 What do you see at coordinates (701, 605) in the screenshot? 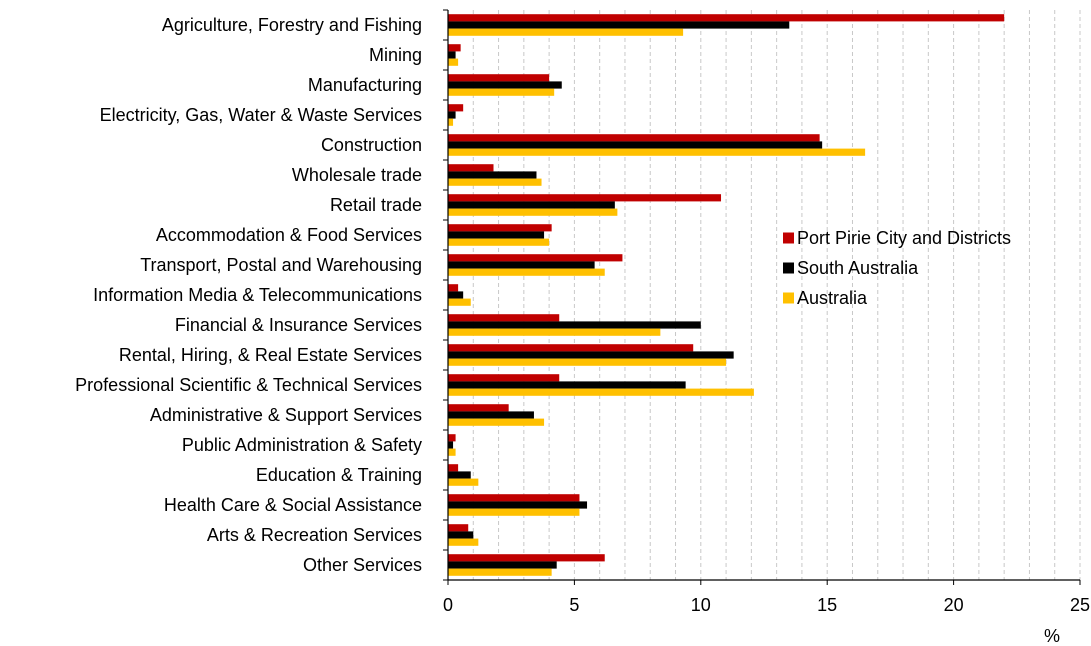
I see `x-tick-label: 10` at bounding box center [701, 605].